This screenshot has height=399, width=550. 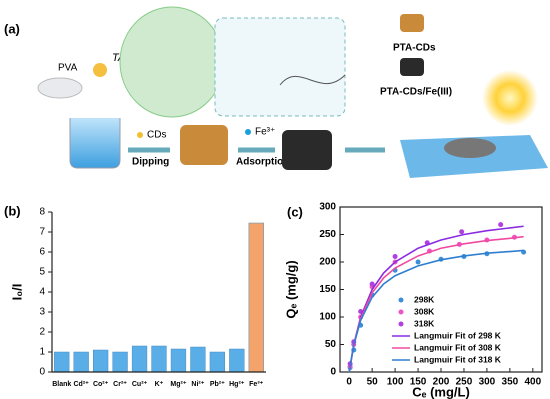 What do you see at coordinates (532, 382) in the screenshot?
I see `x-tick-label: 400` at bounding box center [532, 382].